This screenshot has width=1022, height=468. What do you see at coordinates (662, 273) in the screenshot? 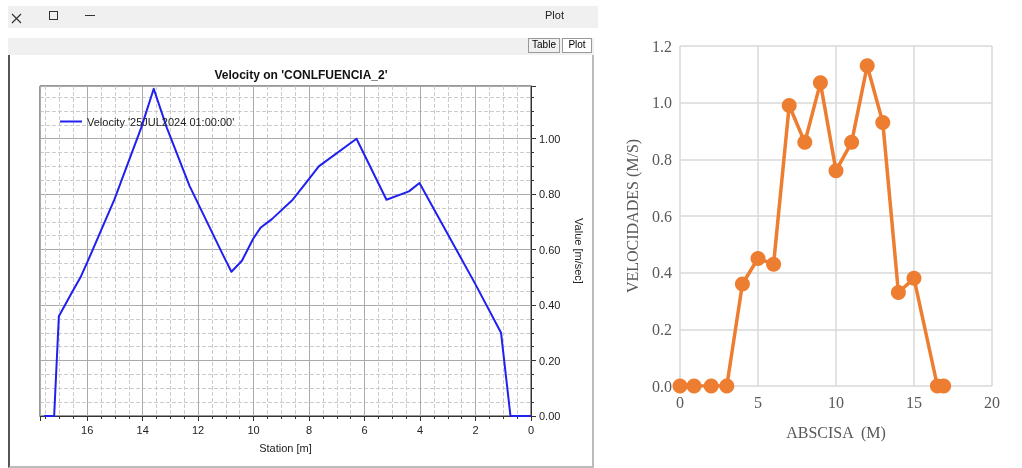
I see `y-tick-label: 0.4` at bounding box center [662, 273].